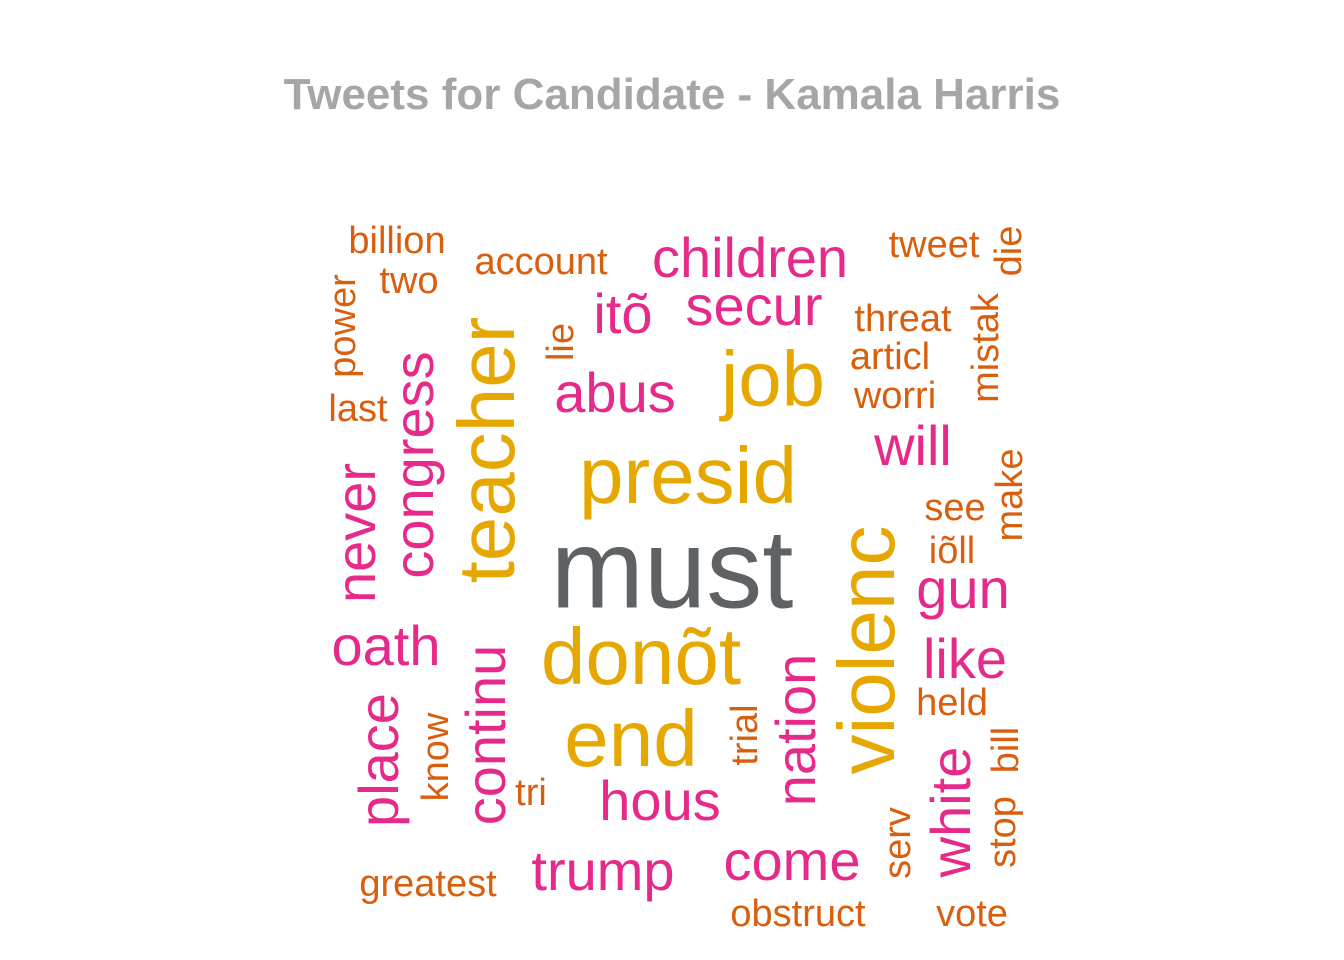 This screenshot has height=960, width=1344. I want to click on word-teacher: teacher, so click(486, 450).